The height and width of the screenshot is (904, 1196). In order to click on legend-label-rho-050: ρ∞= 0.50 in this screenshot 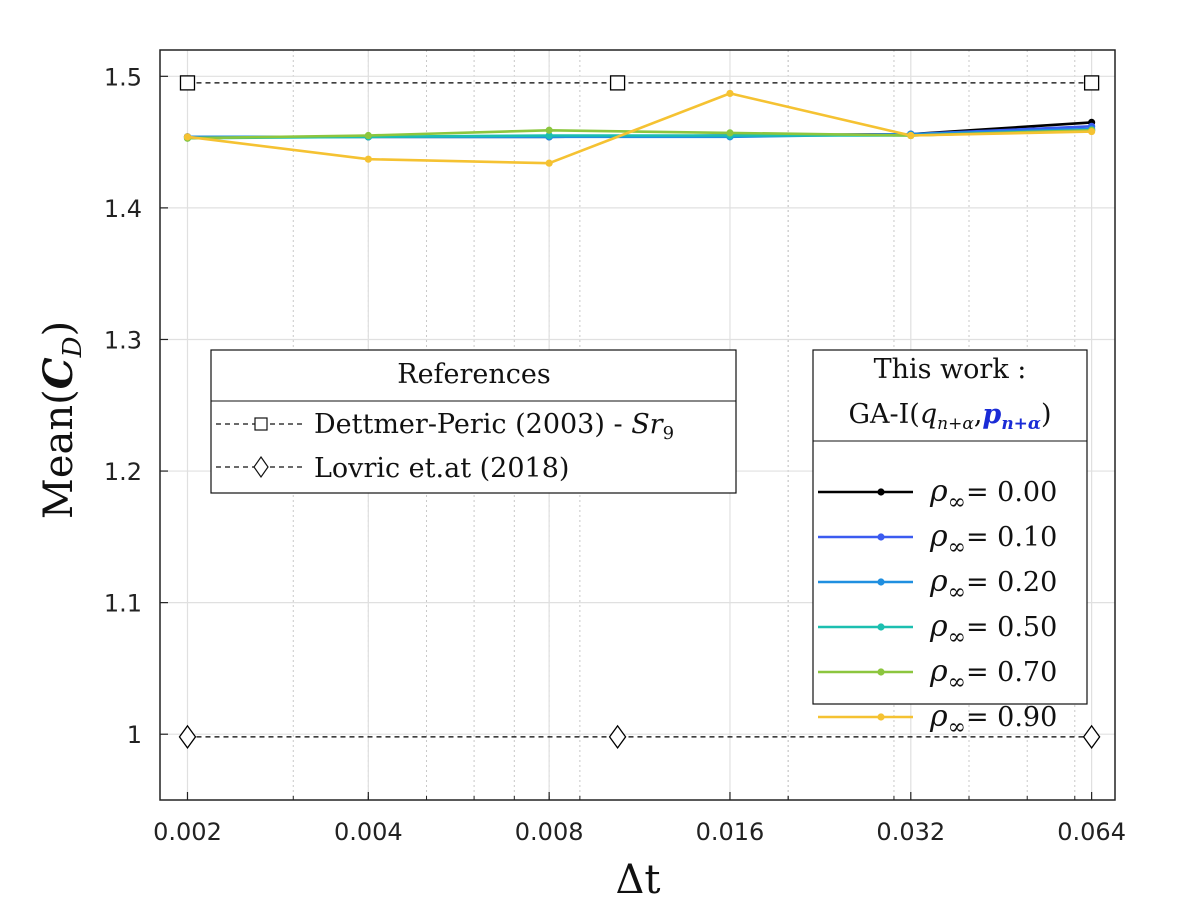, I will do `click(993, 629)`.